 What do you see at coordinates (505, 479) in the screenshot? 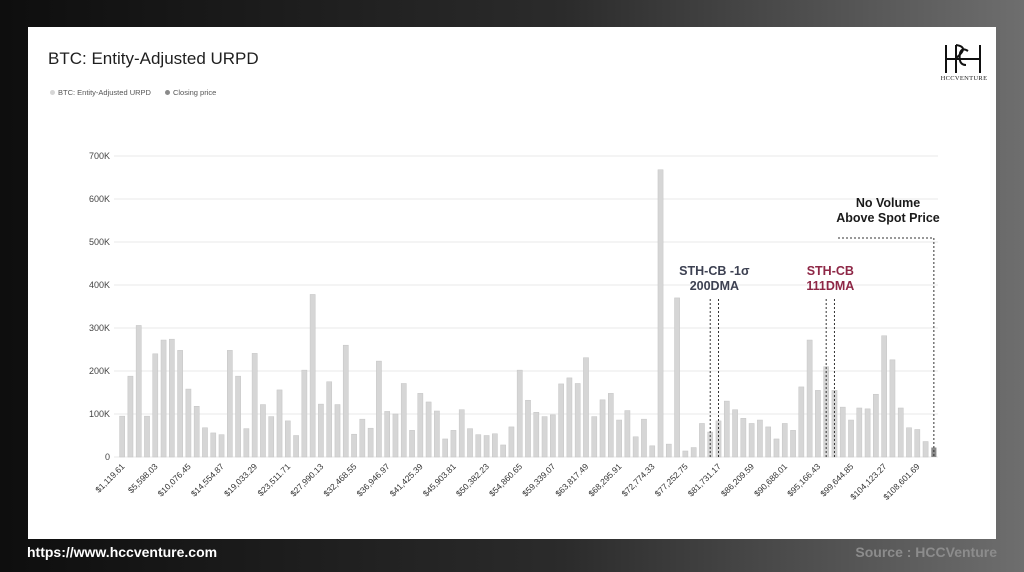
I see `x-tick-label: $54,860.65` at bounding box center [505, 479].